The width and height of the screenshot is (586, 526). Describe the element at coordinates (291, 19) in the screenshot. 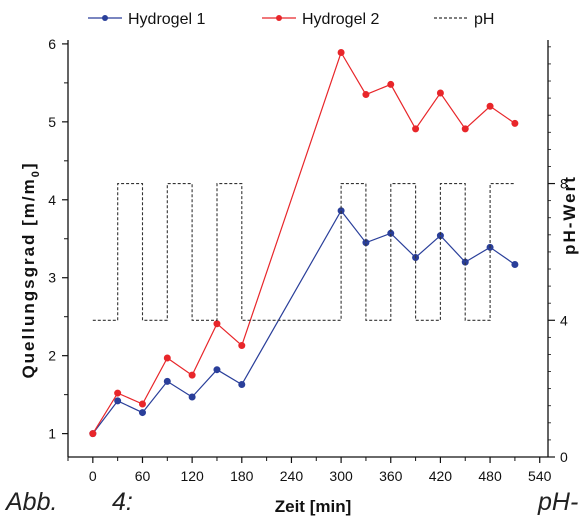

I see `chart-legend: Hydrogel 1 Hydrogel 2 pH` at that location.